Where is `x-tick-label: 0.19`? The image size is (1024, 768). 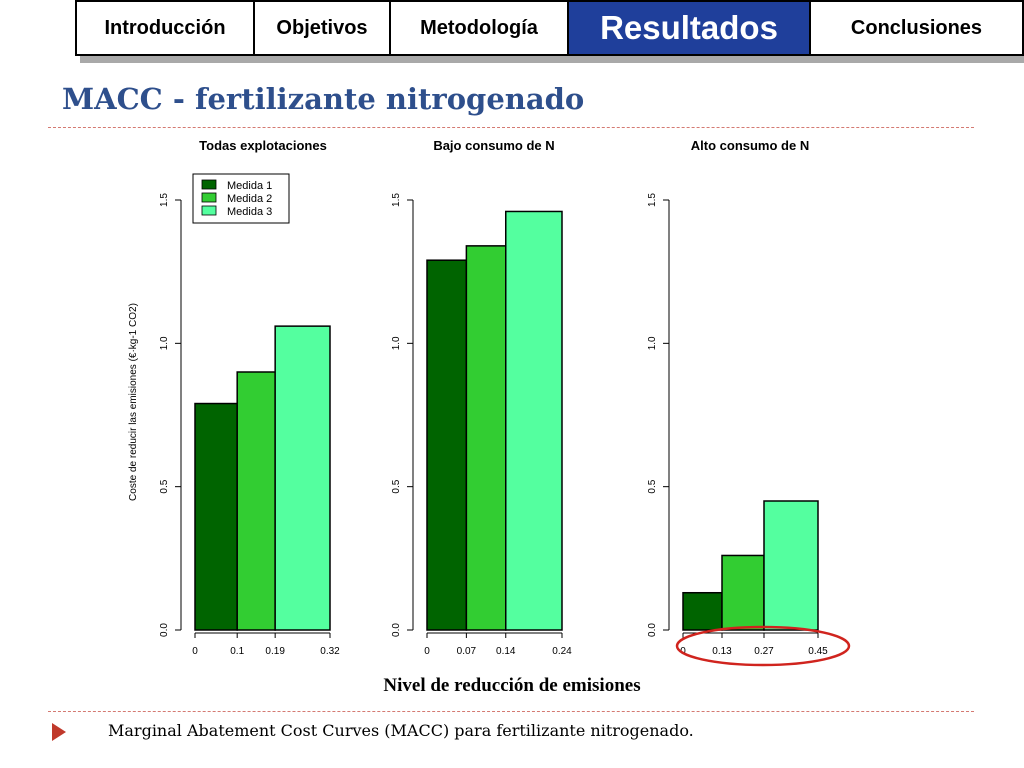
x-tick-label: 0.19 is located at coordinates (275, 651).